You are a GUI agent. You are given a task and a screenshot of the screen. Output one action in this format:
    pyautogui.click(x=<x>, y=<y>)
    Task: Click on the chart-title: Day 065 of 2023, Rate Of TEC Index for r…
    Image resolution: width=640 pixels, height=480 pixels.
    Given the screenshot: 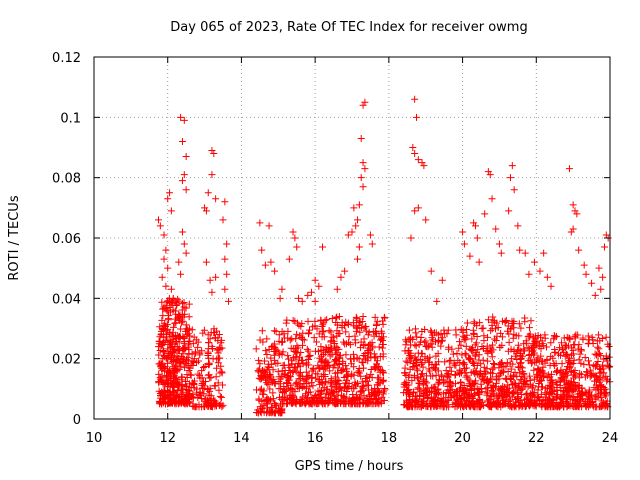 What is the action you would take?
    pyautogui.click(x=348, y=27)
    